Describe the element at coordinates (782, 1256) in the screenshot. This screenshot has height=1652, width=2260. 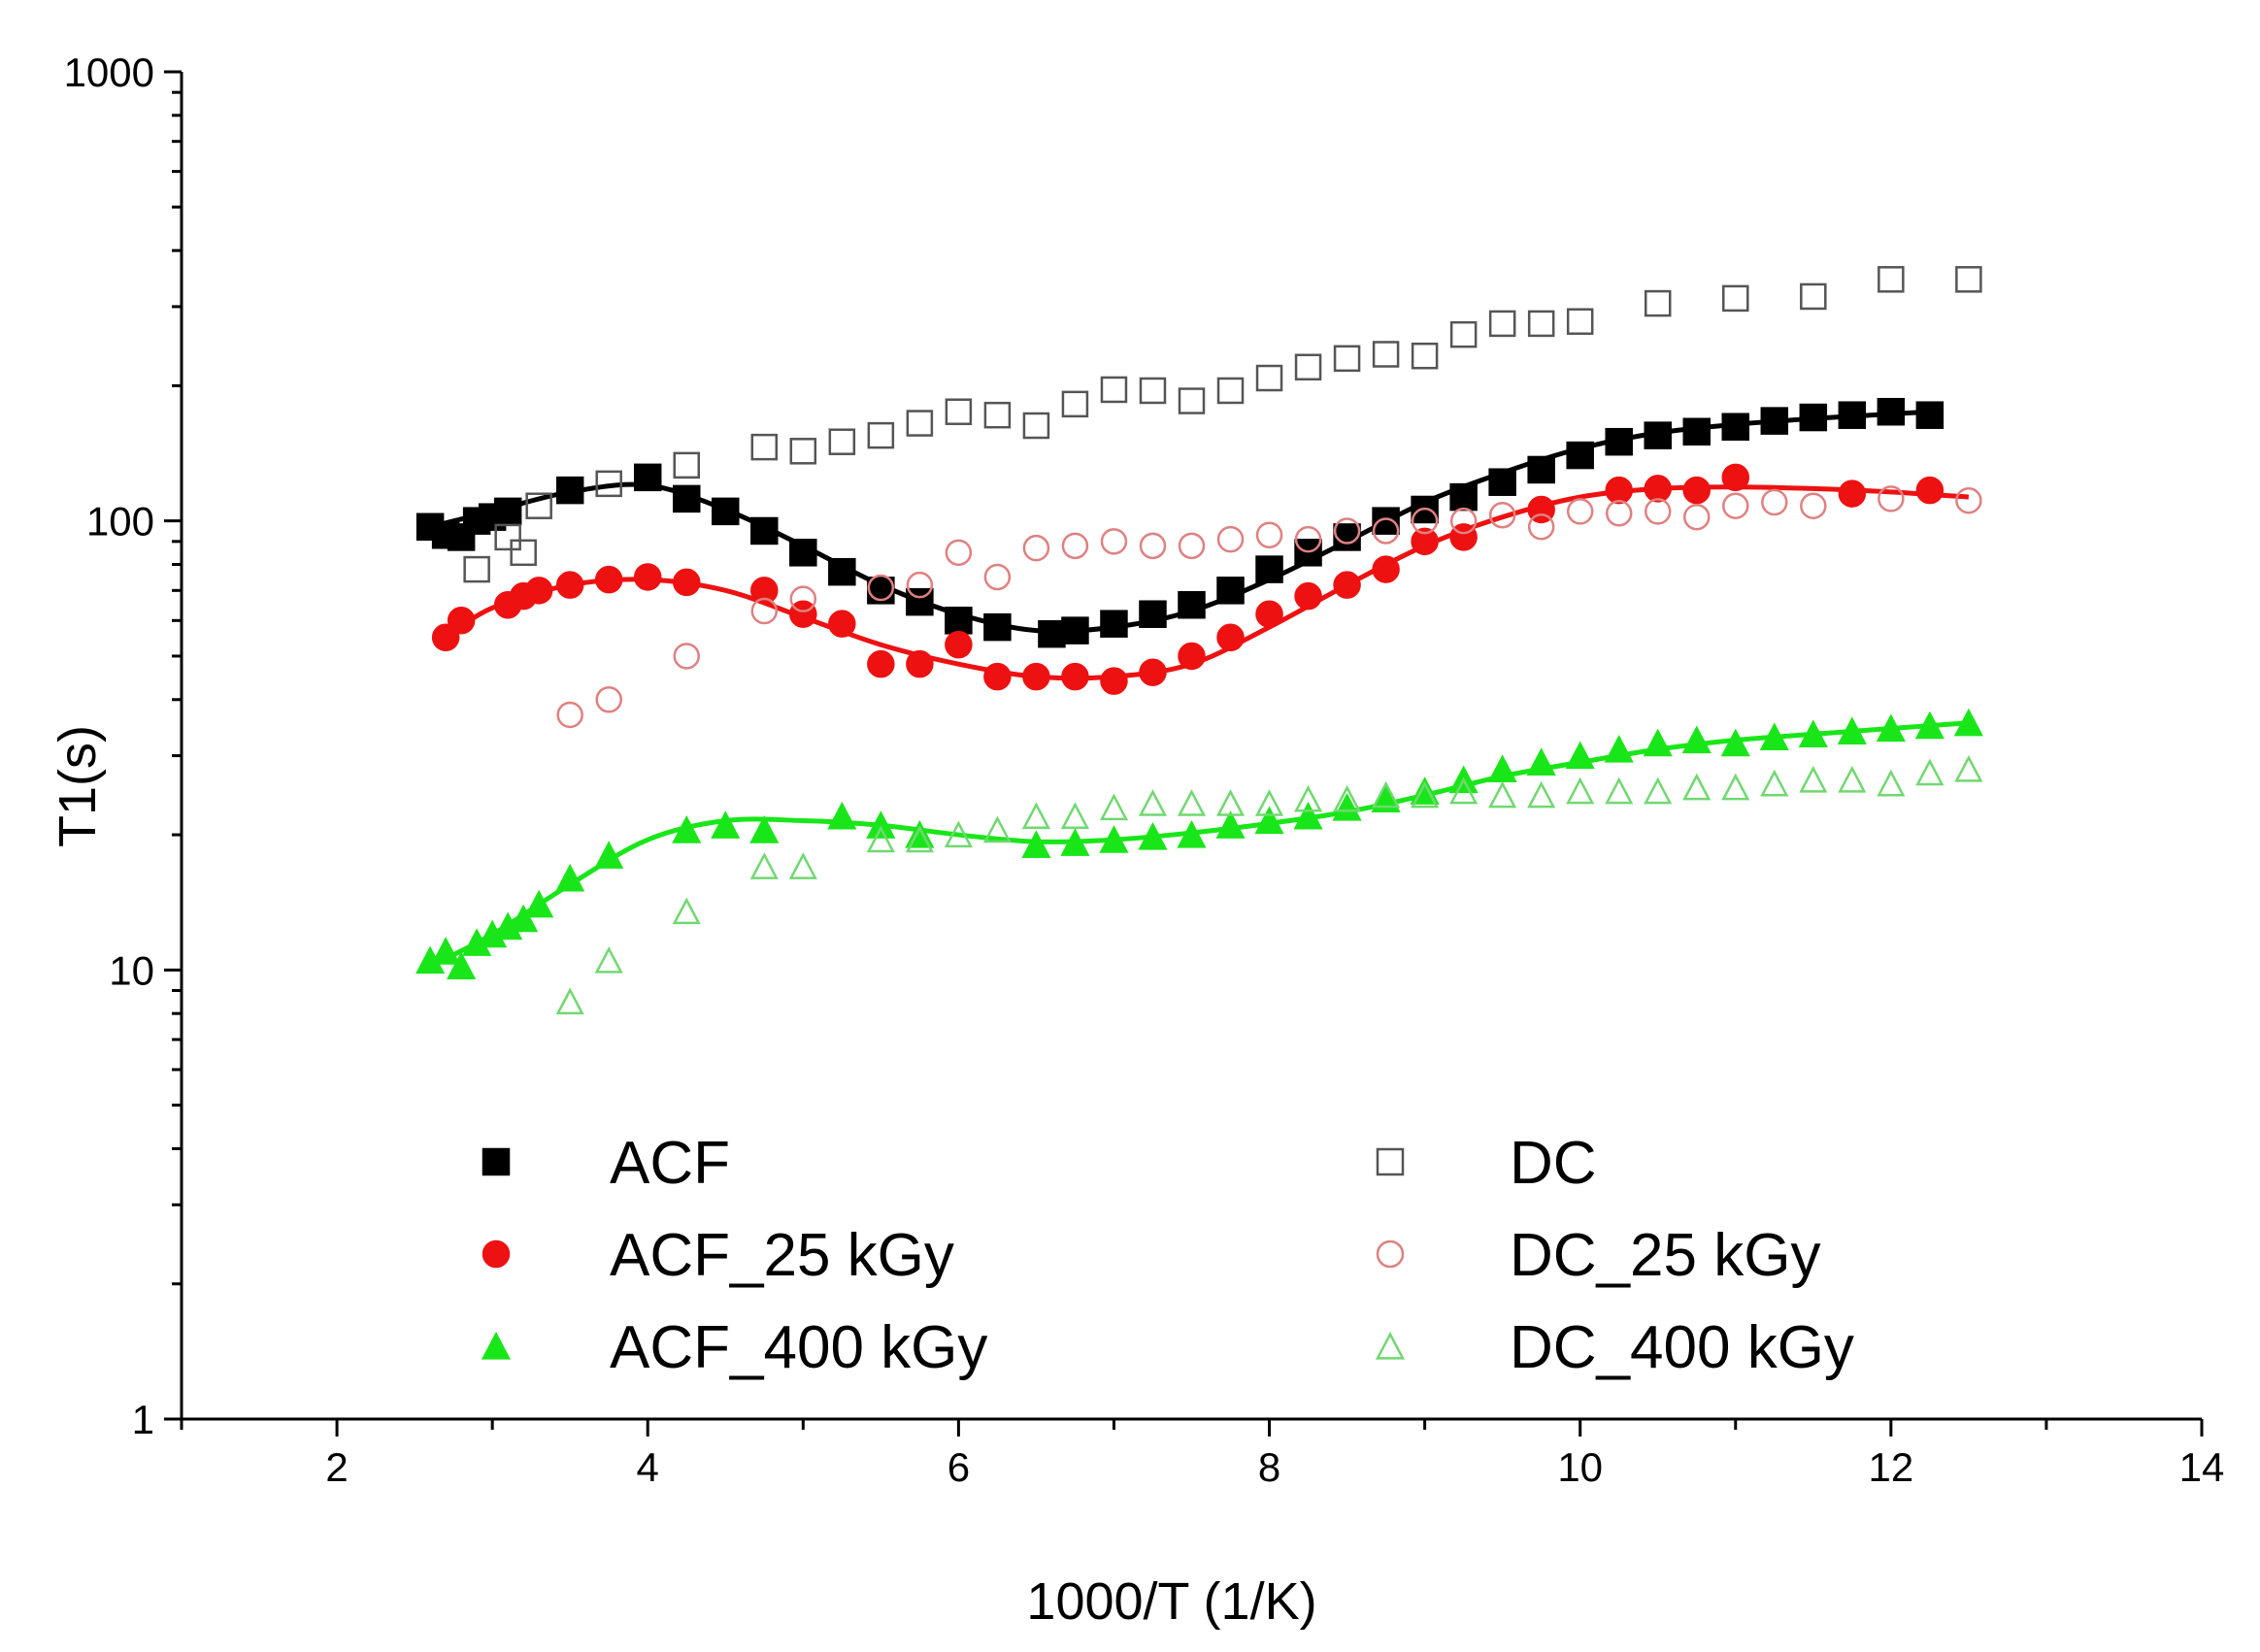
I see `legend-label: ACF_25 kGy` at that location.